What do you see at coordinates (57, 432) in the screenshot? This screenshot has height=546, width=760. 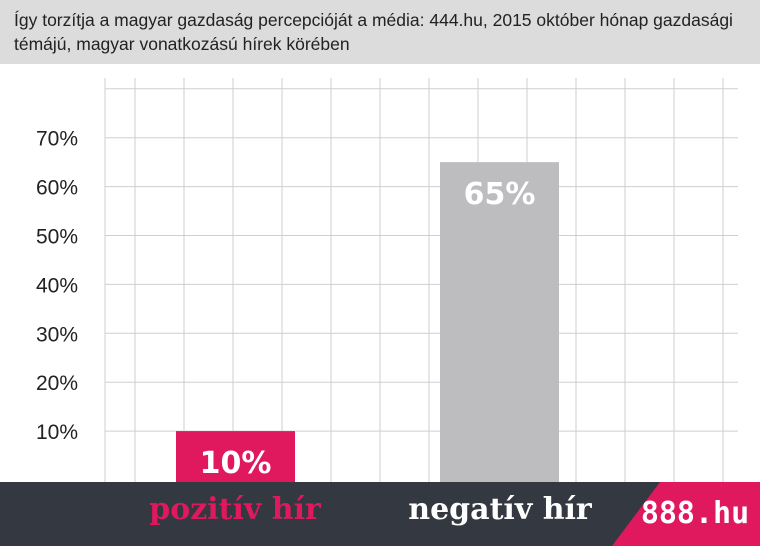 I see `y-tick-label: 10%` at bounding box center [57, 432].